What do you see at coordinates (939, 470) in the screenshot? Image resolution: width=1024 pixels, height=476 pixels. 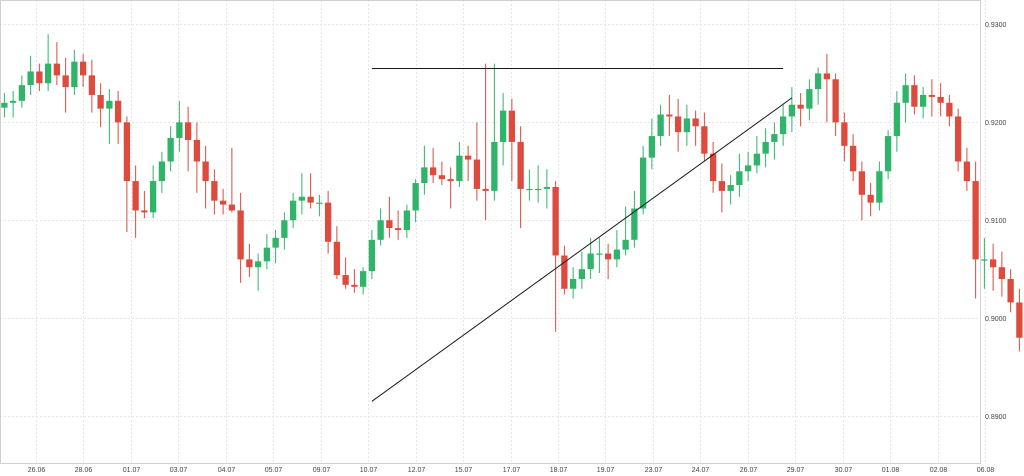 I see `x-tick-label: 02.08` at bounding box center [939, 470].